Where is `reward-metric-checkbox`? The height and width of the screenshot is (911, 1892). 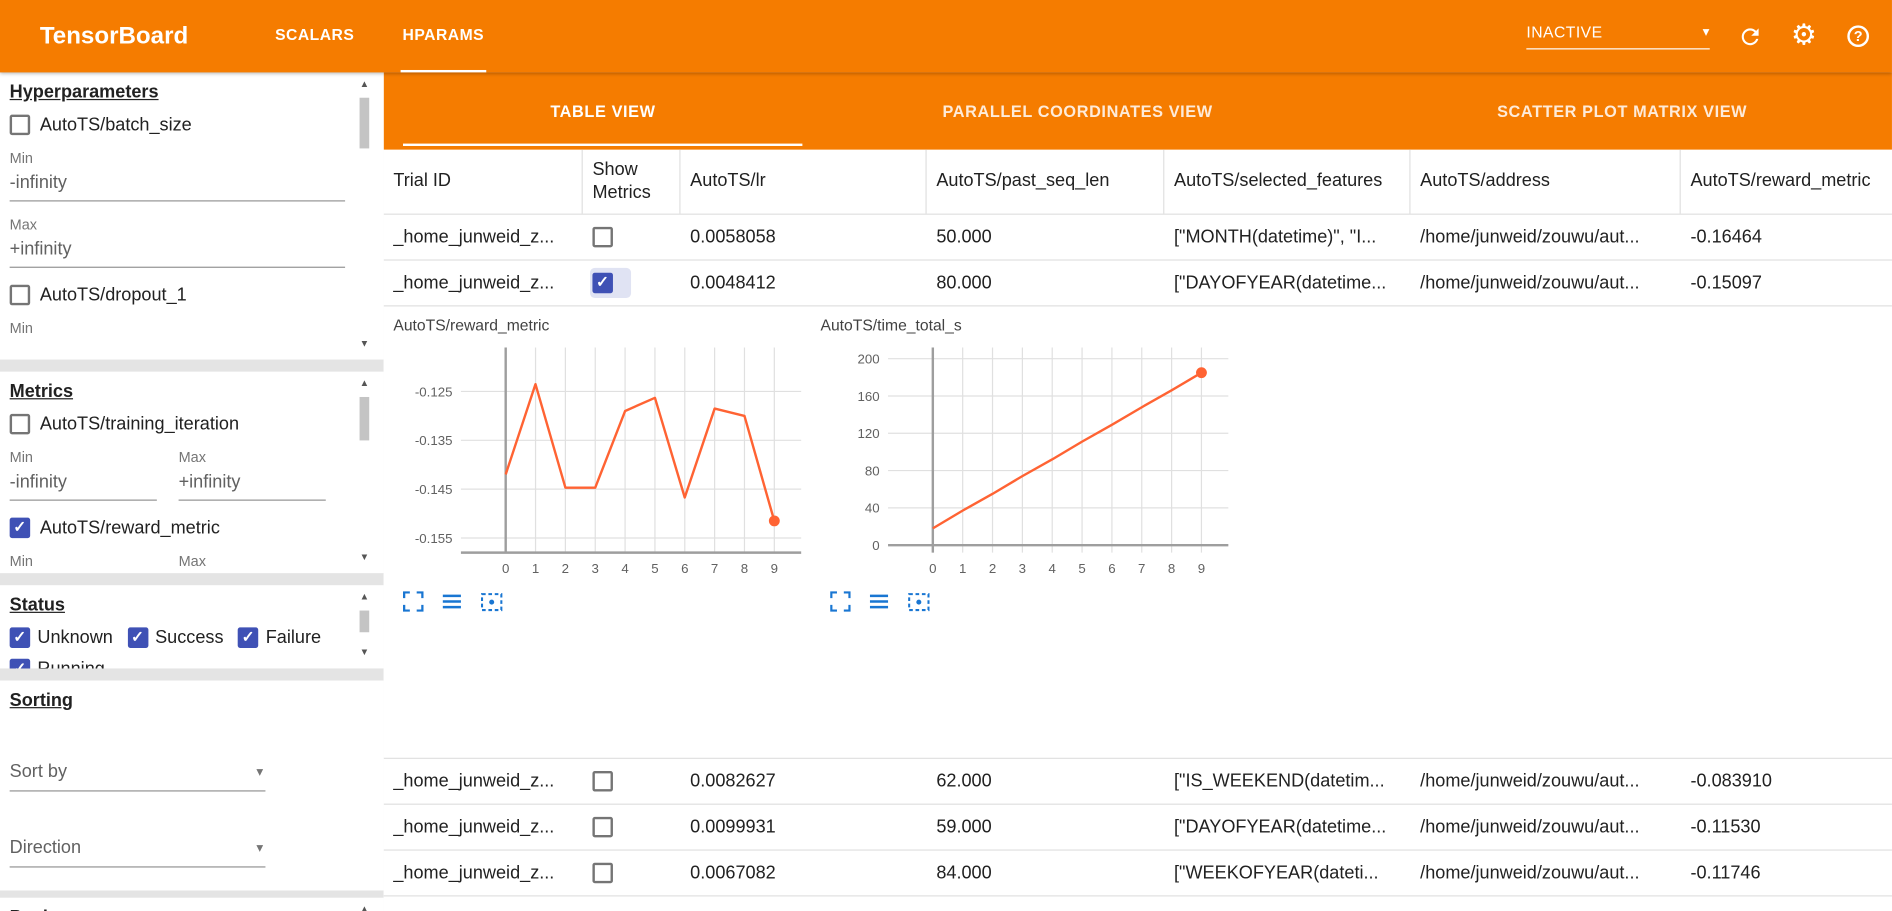 reward-metric-checkbox is located at coordinates (20, 528).